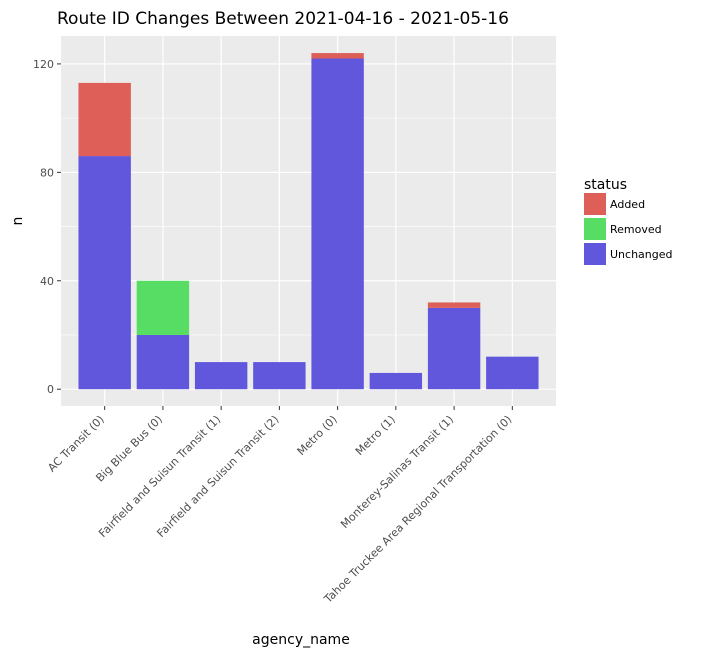 The height and width of the screenshot is (657, 706). I want to click on legend-swatch-removed, so click(595, 229).